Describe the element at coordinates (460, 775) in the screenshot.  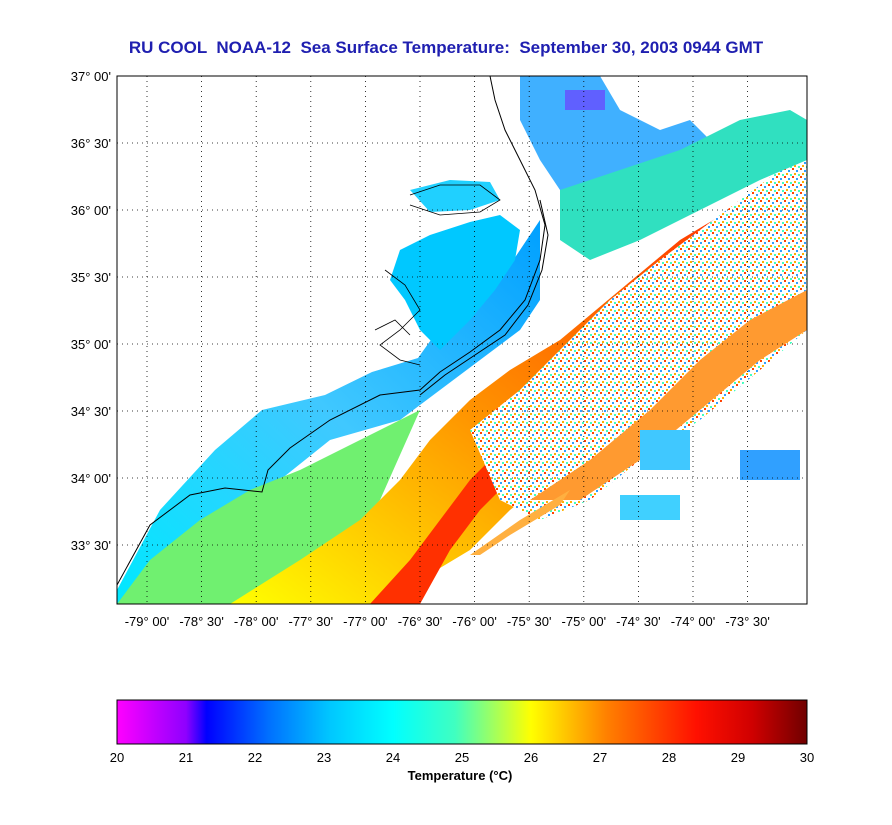
I see `colorbar-label: Temperature (°C)` at that location.